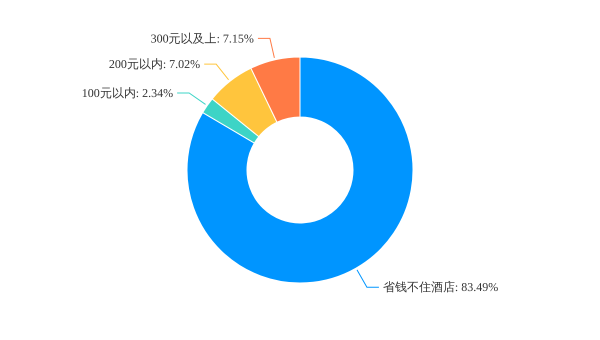  I want to click on slice-label: 300元以及上: 7.15%, so click(202, 38).